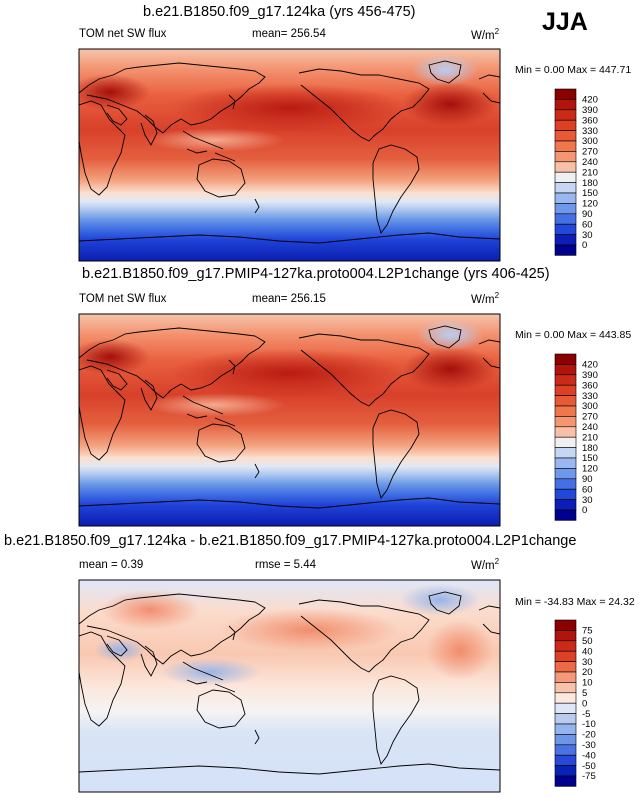 Image resolution: width=643 pixels, height=798 pixels. I want to click on colorbar-3-tick-label: 50, so click(587, 641).